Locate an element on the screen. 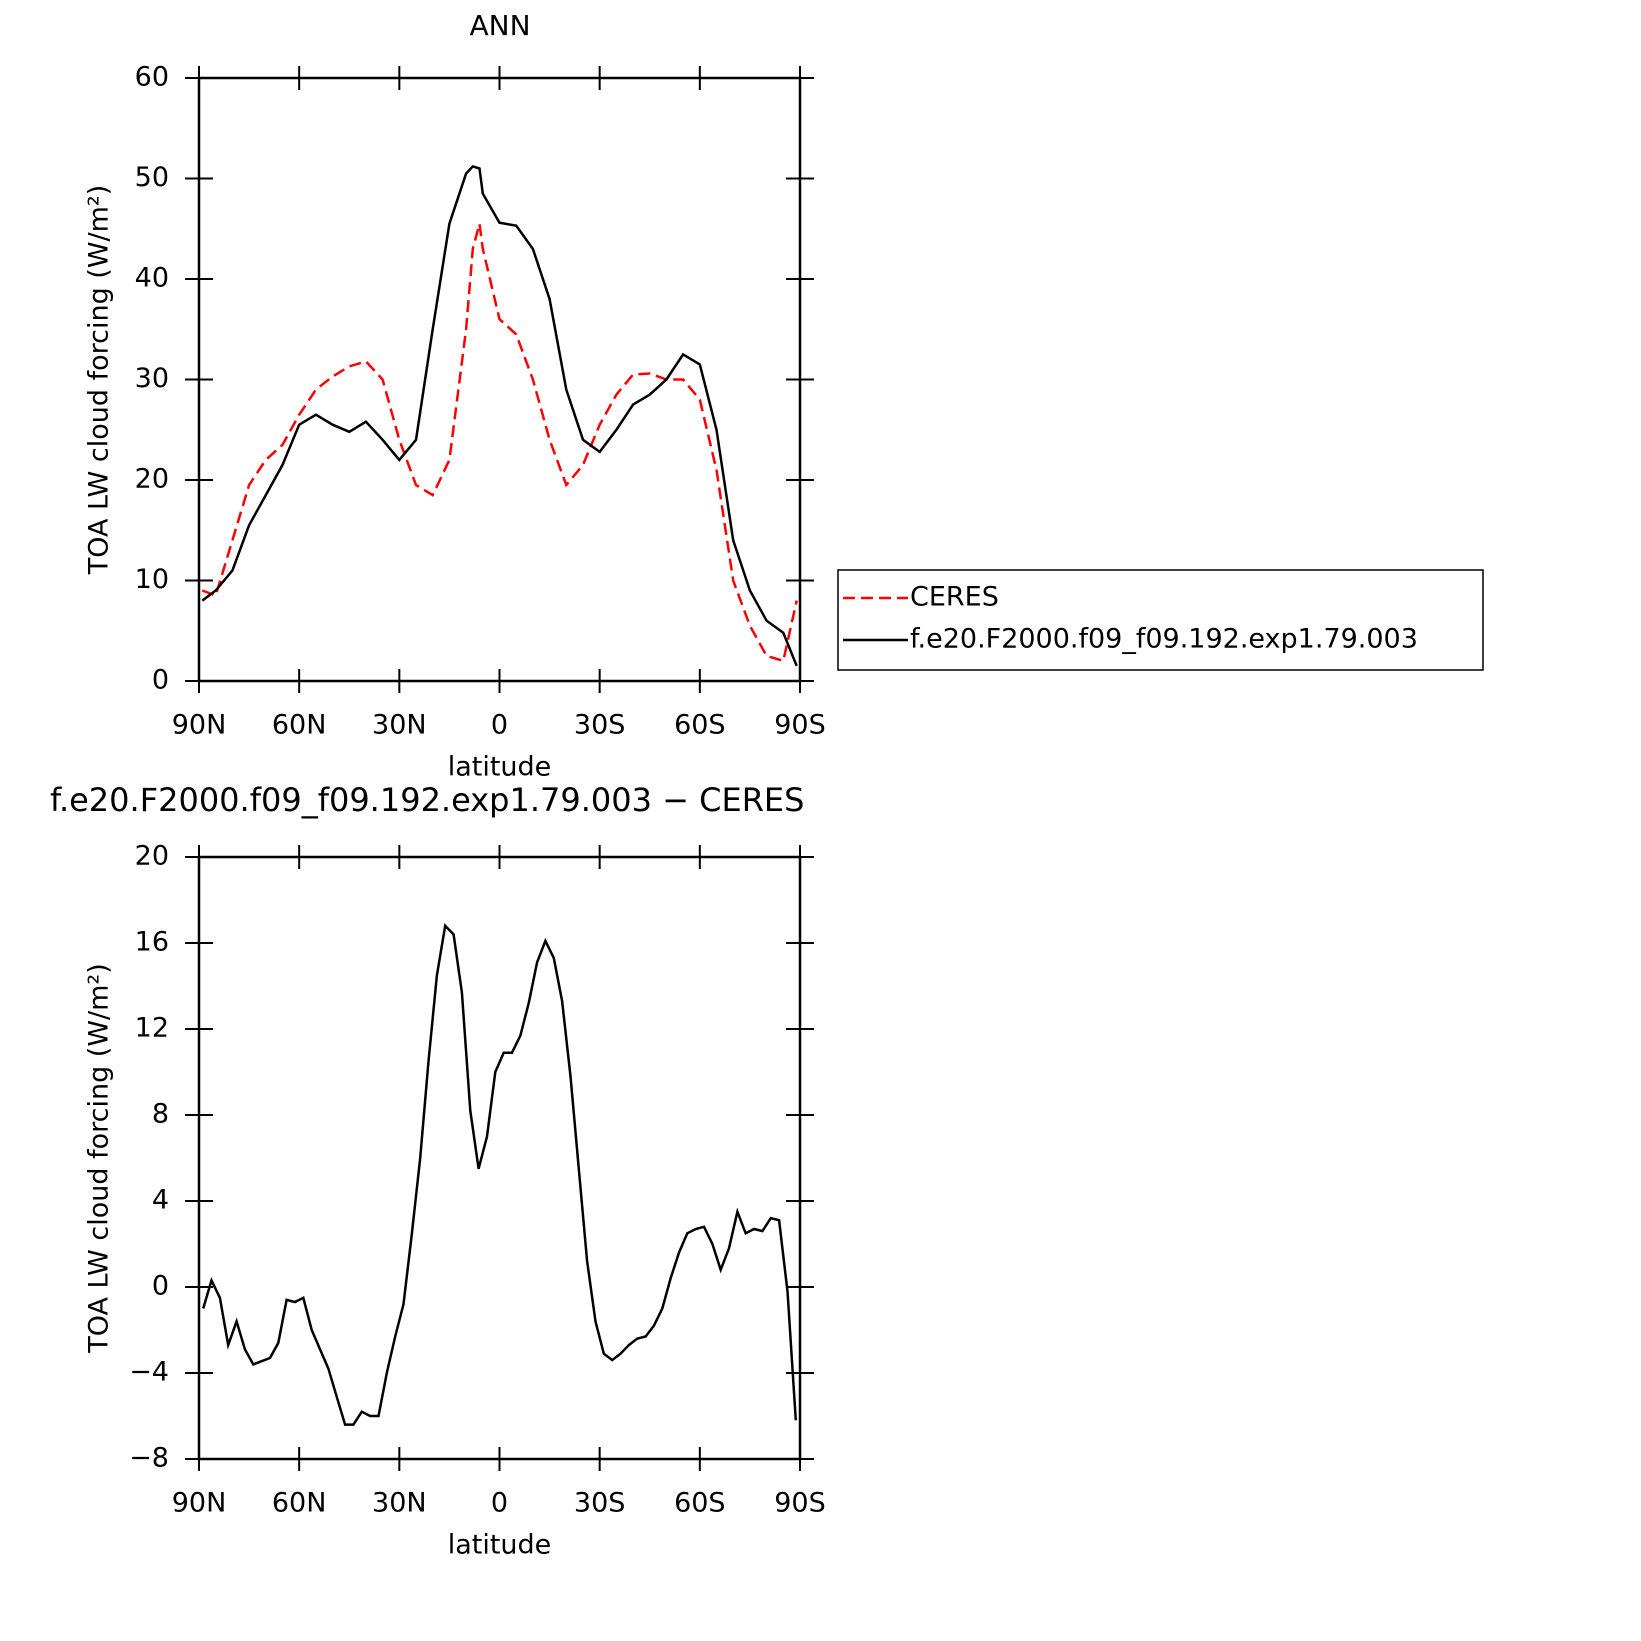 The image size is (1641, 1641). y-tick-label: 4 is located at coordinates (160, 1200).